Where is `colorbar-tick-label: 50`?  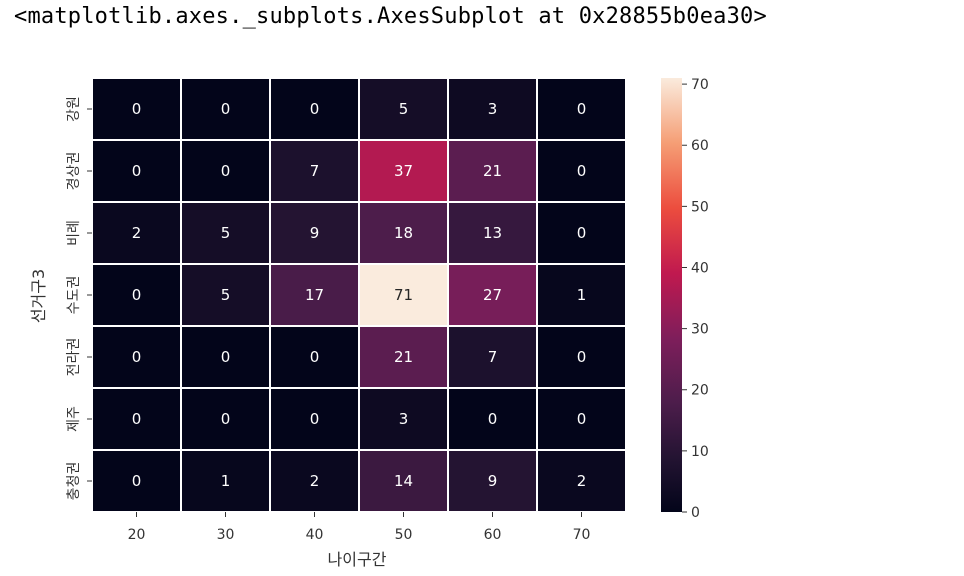 colorbar-tick-label: 50 is located at coordinates (700, 207).